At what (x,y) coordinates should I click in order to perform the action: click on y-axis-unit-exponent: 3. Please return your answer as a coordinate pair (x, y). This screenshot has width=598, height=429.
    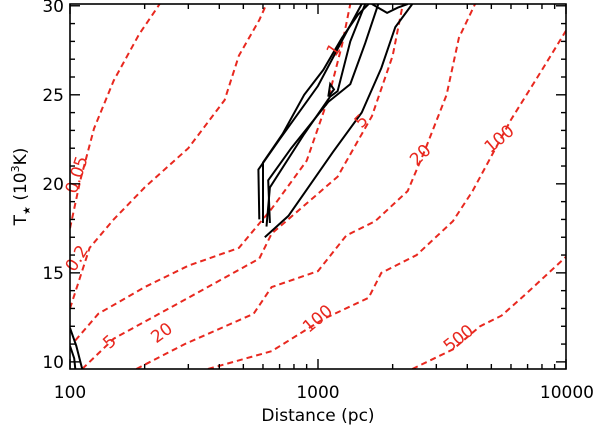
    Looking at the image, I should click on (15, 168).